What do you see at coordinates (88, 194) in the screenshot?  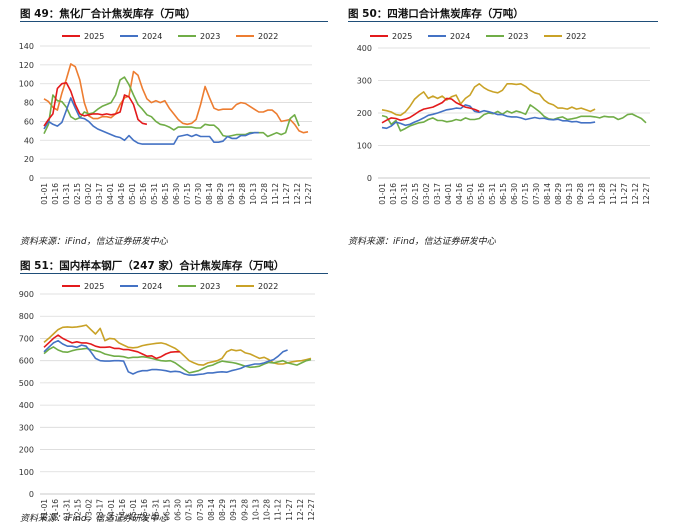 I see `x-tick-label: 03-02` at bounding box center [88, 194].